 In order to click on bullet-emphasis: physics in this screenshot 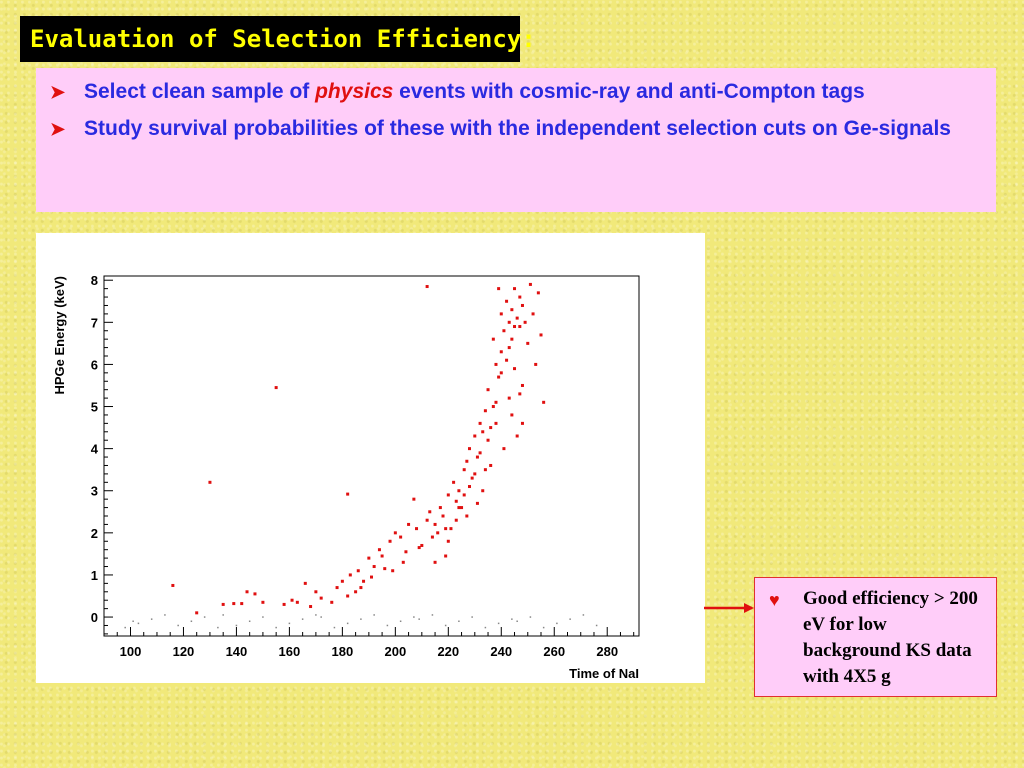, I will do `click(354, 91)`.